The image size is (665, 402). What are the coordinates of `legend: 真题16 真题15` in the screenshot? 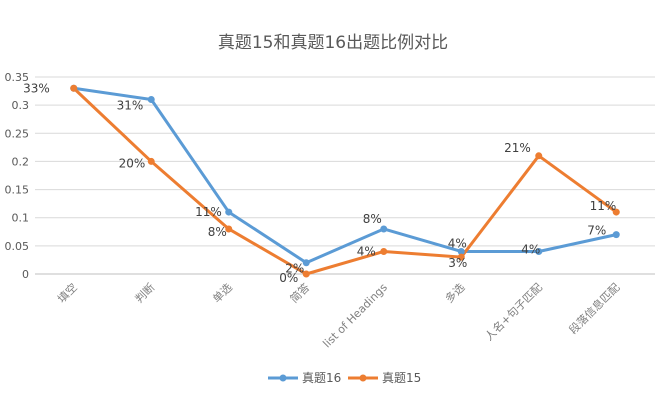 It's located at (344, 378).